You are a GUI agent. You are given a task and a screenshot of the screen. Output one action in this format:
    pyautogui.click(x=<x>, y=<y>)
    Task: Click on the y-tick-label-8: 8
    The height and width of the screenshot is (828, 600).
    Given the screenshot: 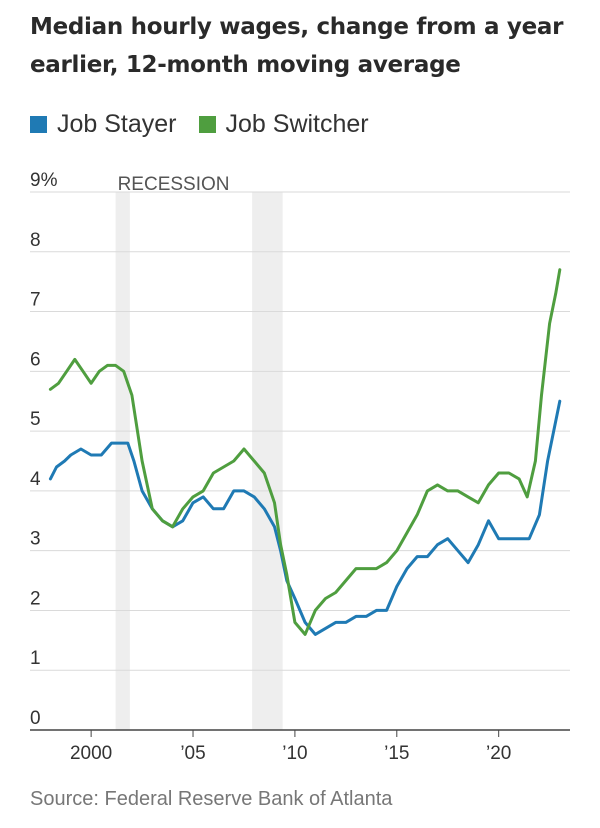 What is the action you would take?
    pyautogui.click(x=35, y=240)
    